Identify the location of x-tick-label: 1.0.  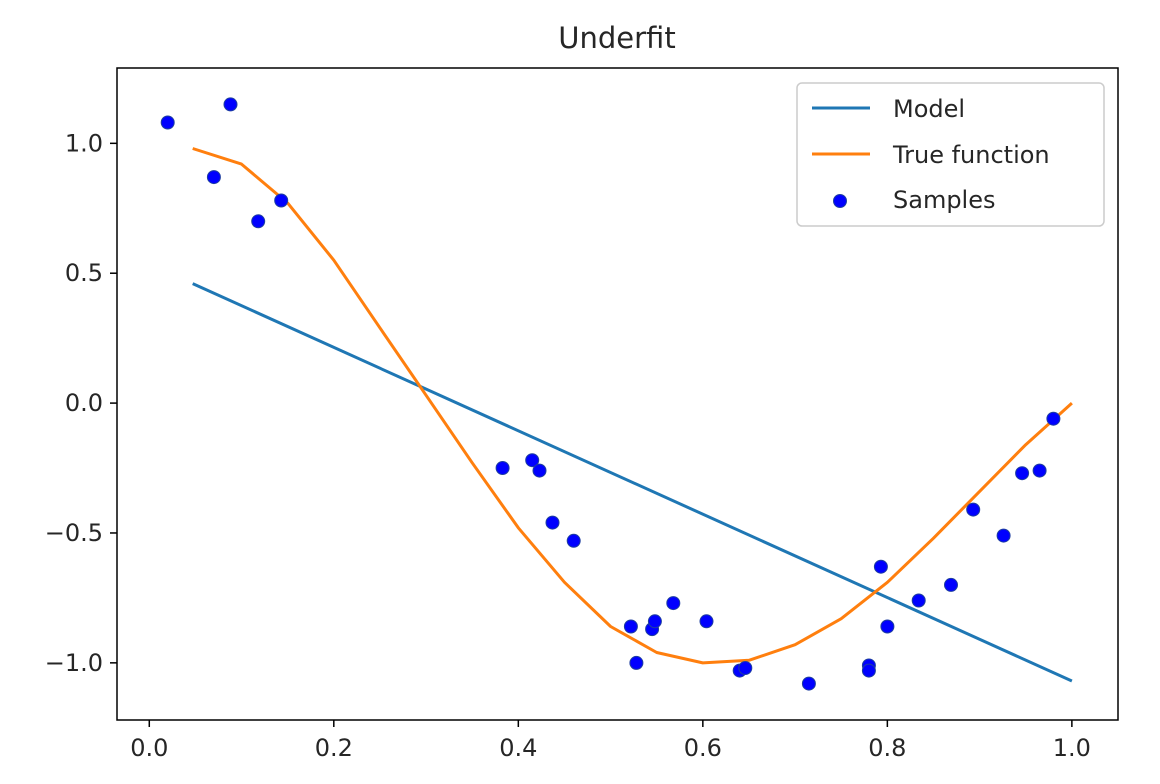
(1072, 748).